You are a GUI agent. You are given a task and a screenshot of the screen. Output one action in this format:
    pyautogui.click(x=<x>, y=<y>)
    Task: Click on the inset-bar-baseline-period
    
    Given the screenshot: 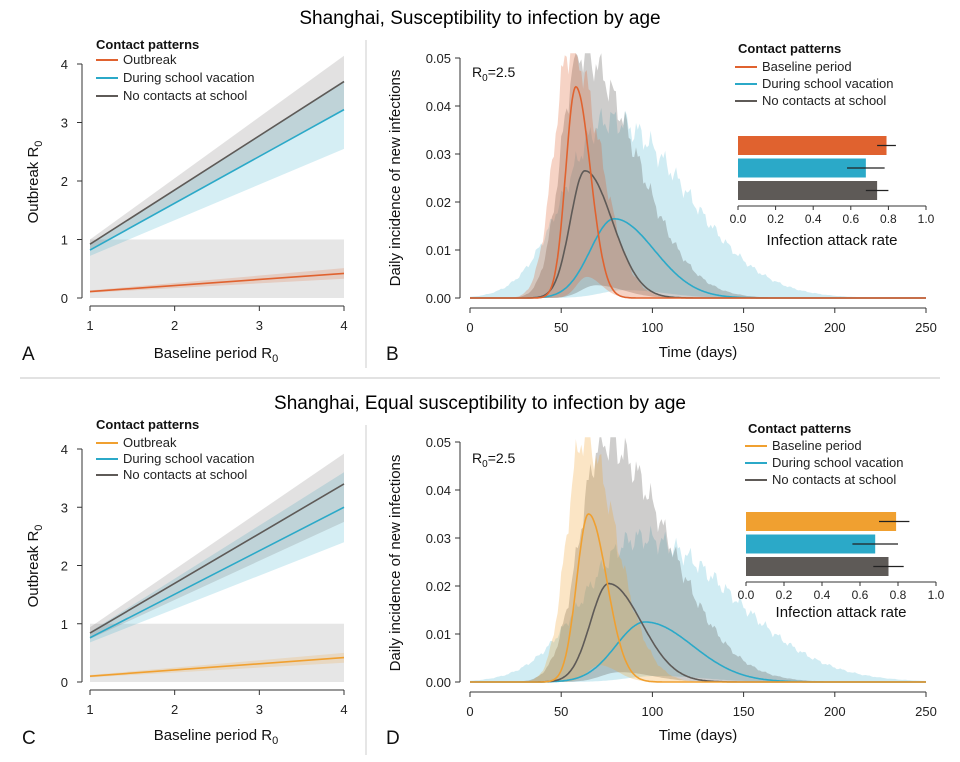 What is the action you would take?
    pyautogui.click(x=821, y=521)
    